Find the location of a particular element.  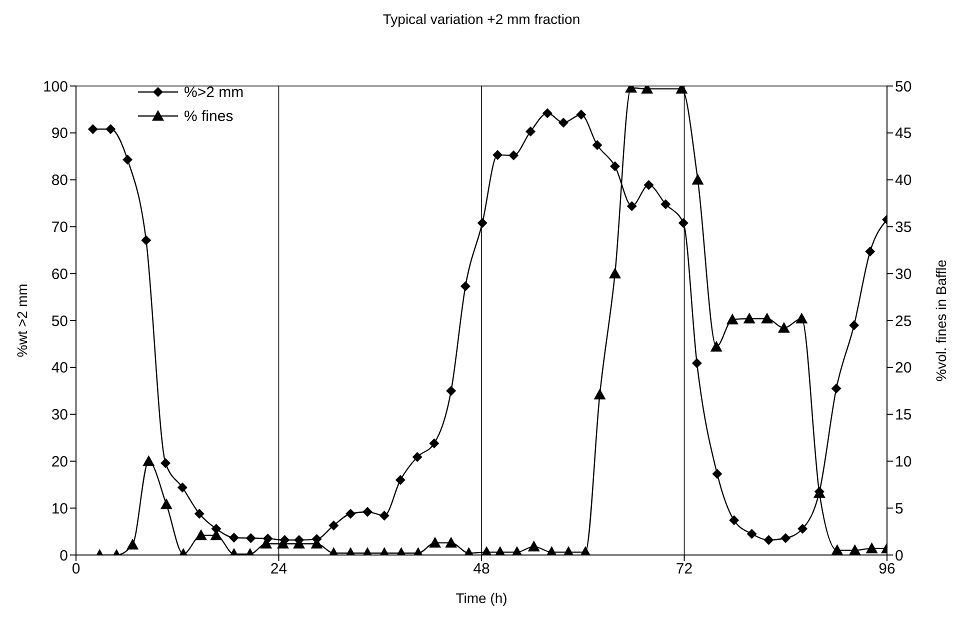

x-tick-label: 24 is located at coordinates (279, 569).